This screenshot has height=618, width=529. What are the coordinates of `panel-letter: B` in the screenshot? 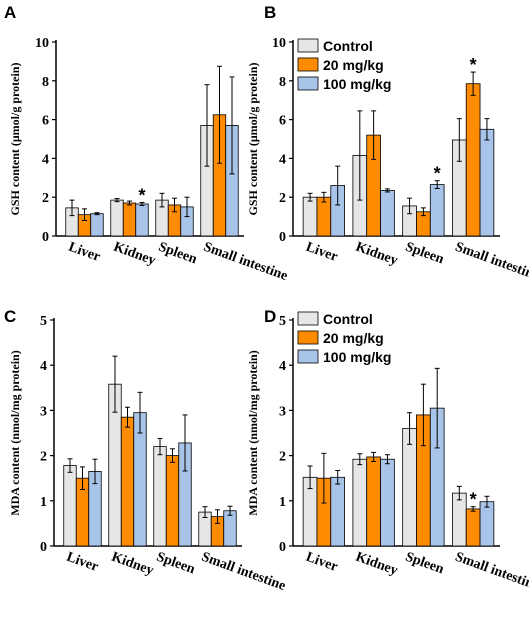 It's located at (270, 12).